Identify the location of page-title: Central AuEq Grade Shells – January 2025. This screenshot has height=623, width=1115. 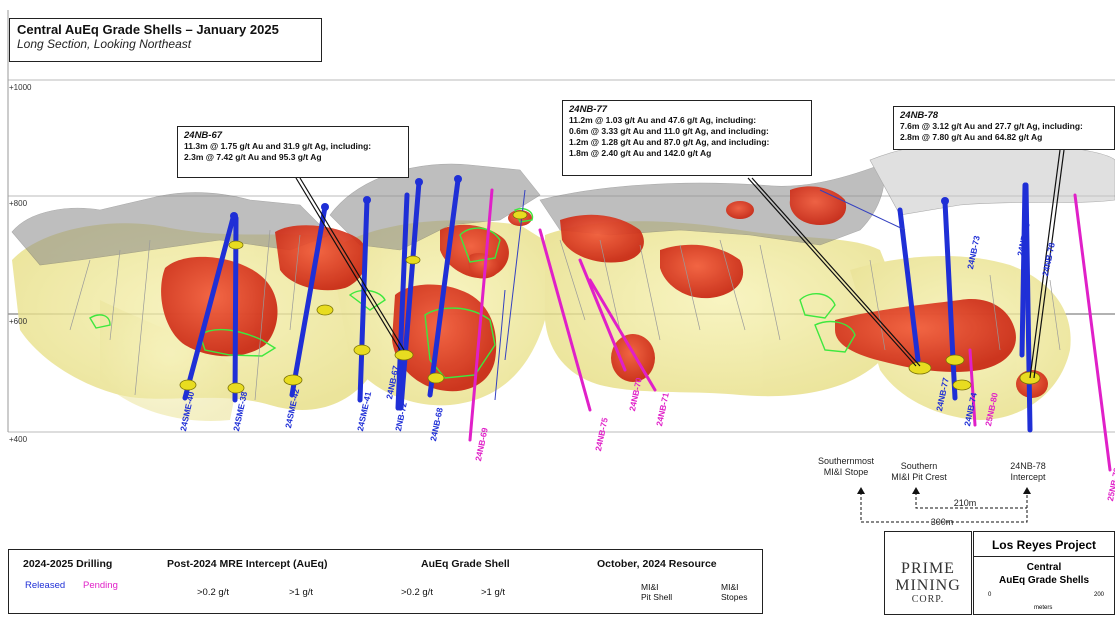
(148, 29).